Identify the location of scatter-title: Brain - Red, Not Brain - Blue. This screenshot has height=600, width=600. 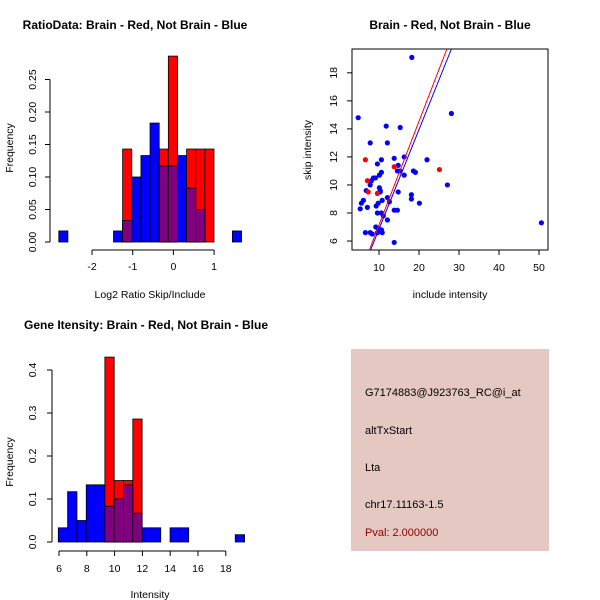
(450, 25).